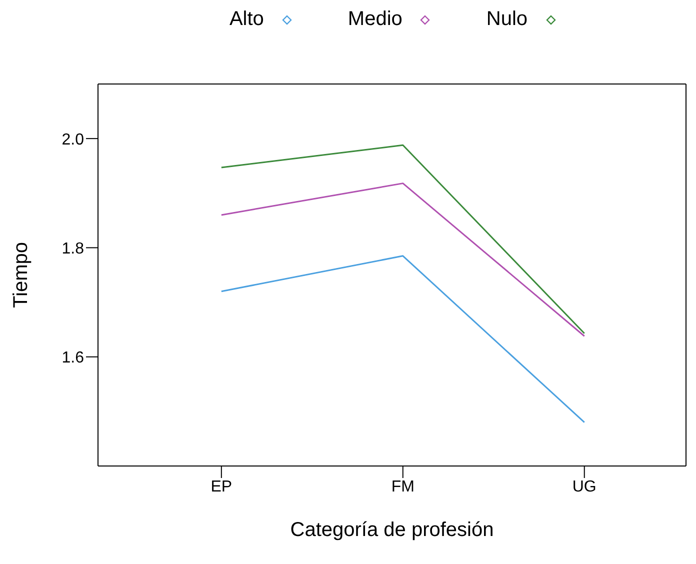 The image size is (696, 564). Describe the element at coordinates (21, 275) in the screenshot. I see `y-axis-title: Tiempo` at that location.